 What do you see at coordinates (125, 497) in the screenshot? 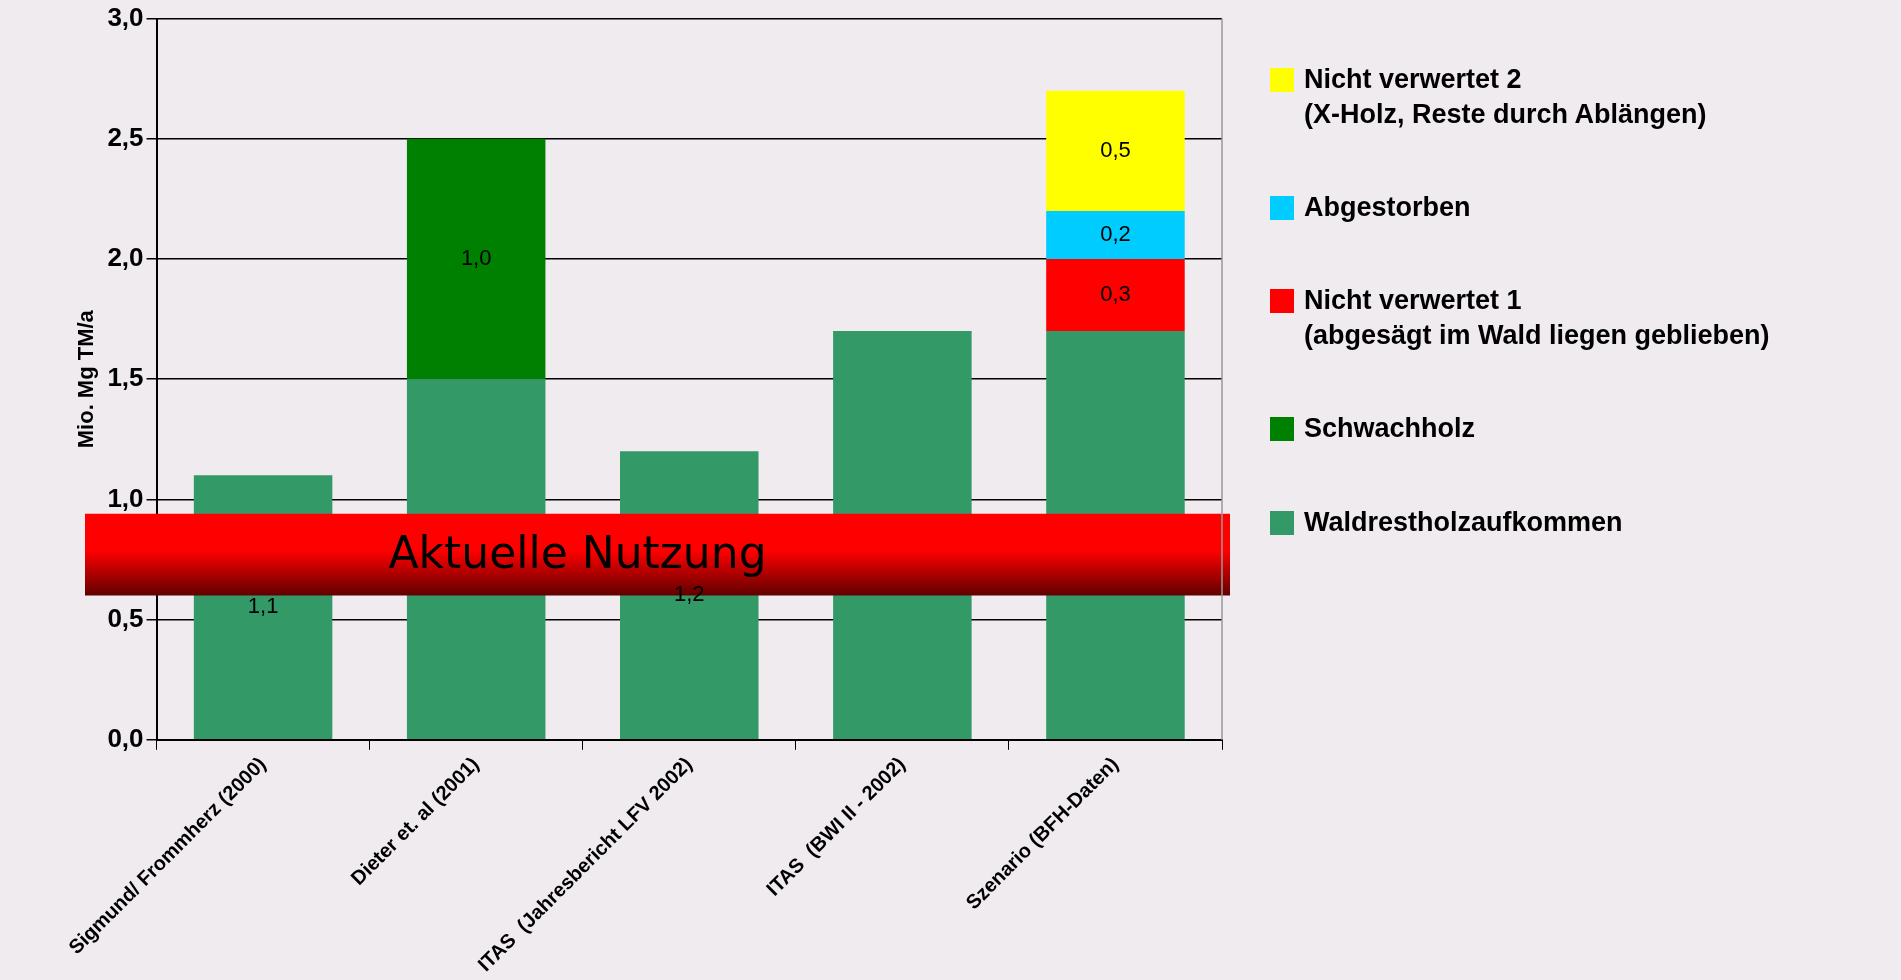
I see `y-tick-label: 1,0` at bounding box center [125, 497].